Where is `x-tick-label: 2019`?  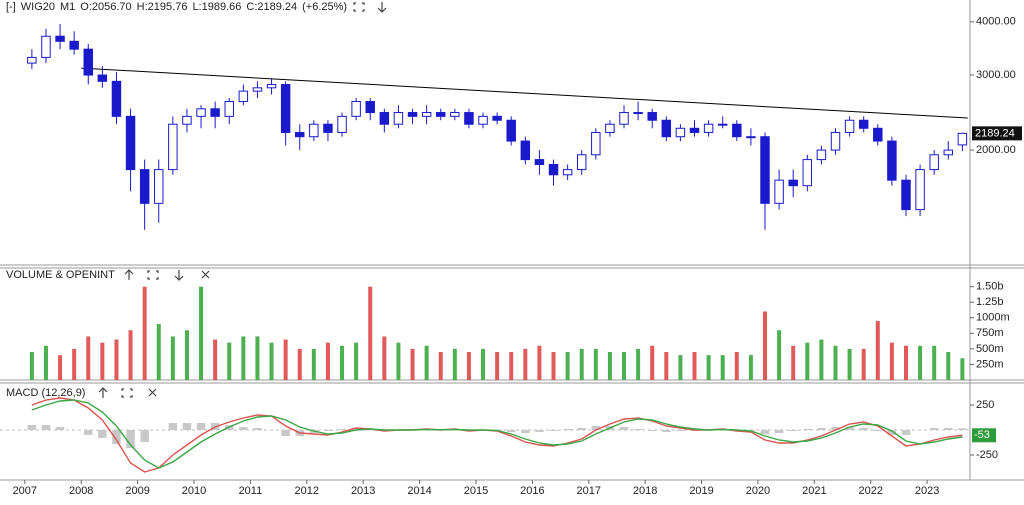
x-tick-label: 2019 is located at coordinates (701, 491).